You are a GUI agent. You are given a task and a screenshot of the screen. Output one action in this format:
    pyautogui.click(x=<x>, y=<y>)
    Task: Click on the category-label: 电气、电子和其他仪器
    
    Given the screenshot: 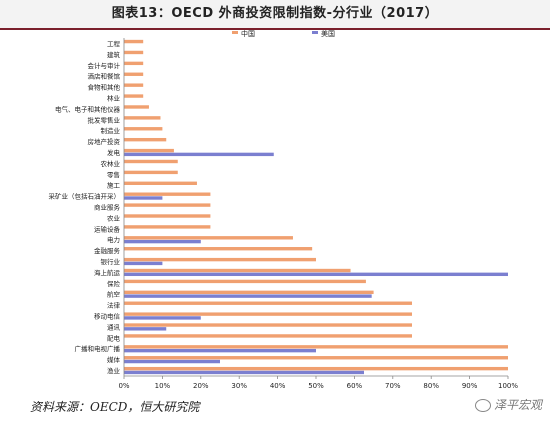 What is the action you would take?
    pyautogui.click(x=88, y=108)
    